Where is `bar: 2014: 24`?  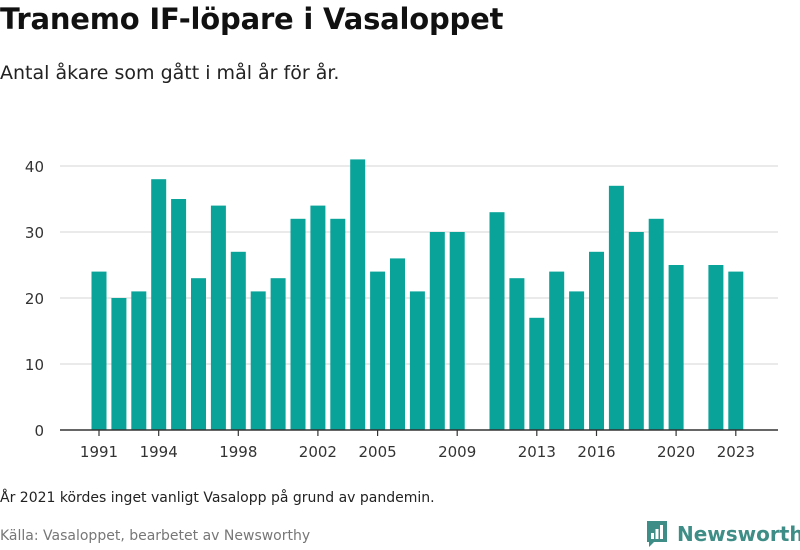
bar: 2014: 24 is located at coordinates (557, 350).